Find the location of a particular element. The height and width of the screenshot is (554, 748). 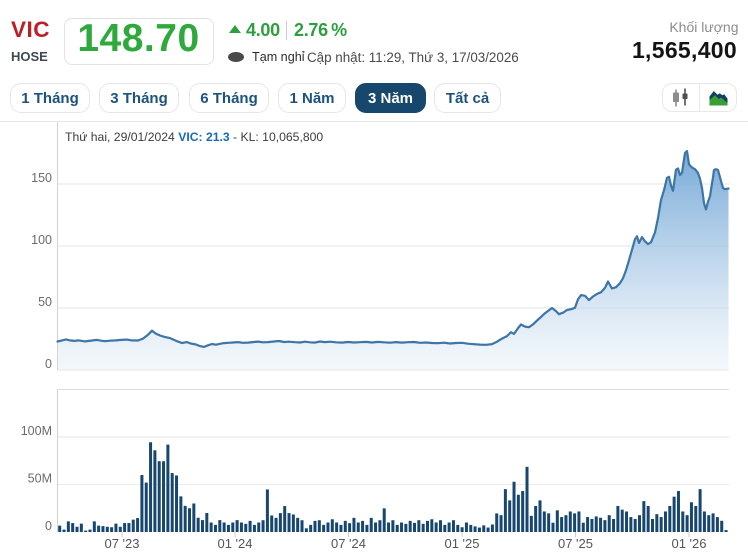

svg-text: 01 '26 is located at coordinates (688, 543).